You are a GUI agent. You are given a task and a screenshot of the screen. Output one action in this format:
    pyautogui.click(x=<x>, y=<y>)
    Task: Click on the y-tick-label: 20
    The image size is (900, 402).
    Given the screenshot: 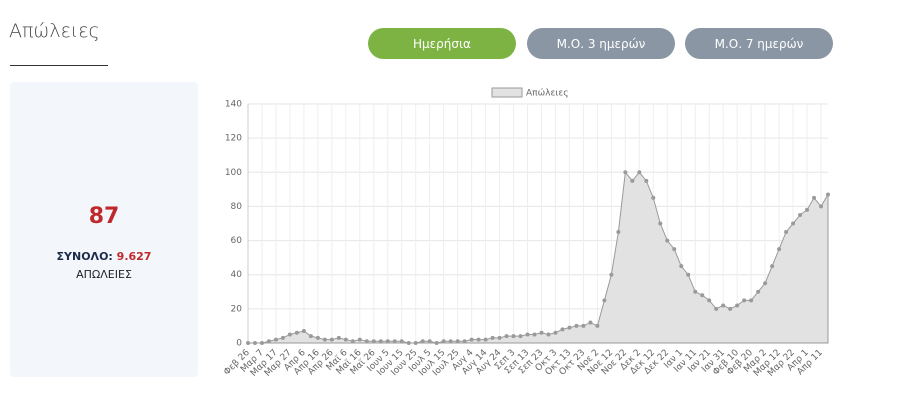 What is the action you would take?
    pyautogui.click(x=237, y=309)
    